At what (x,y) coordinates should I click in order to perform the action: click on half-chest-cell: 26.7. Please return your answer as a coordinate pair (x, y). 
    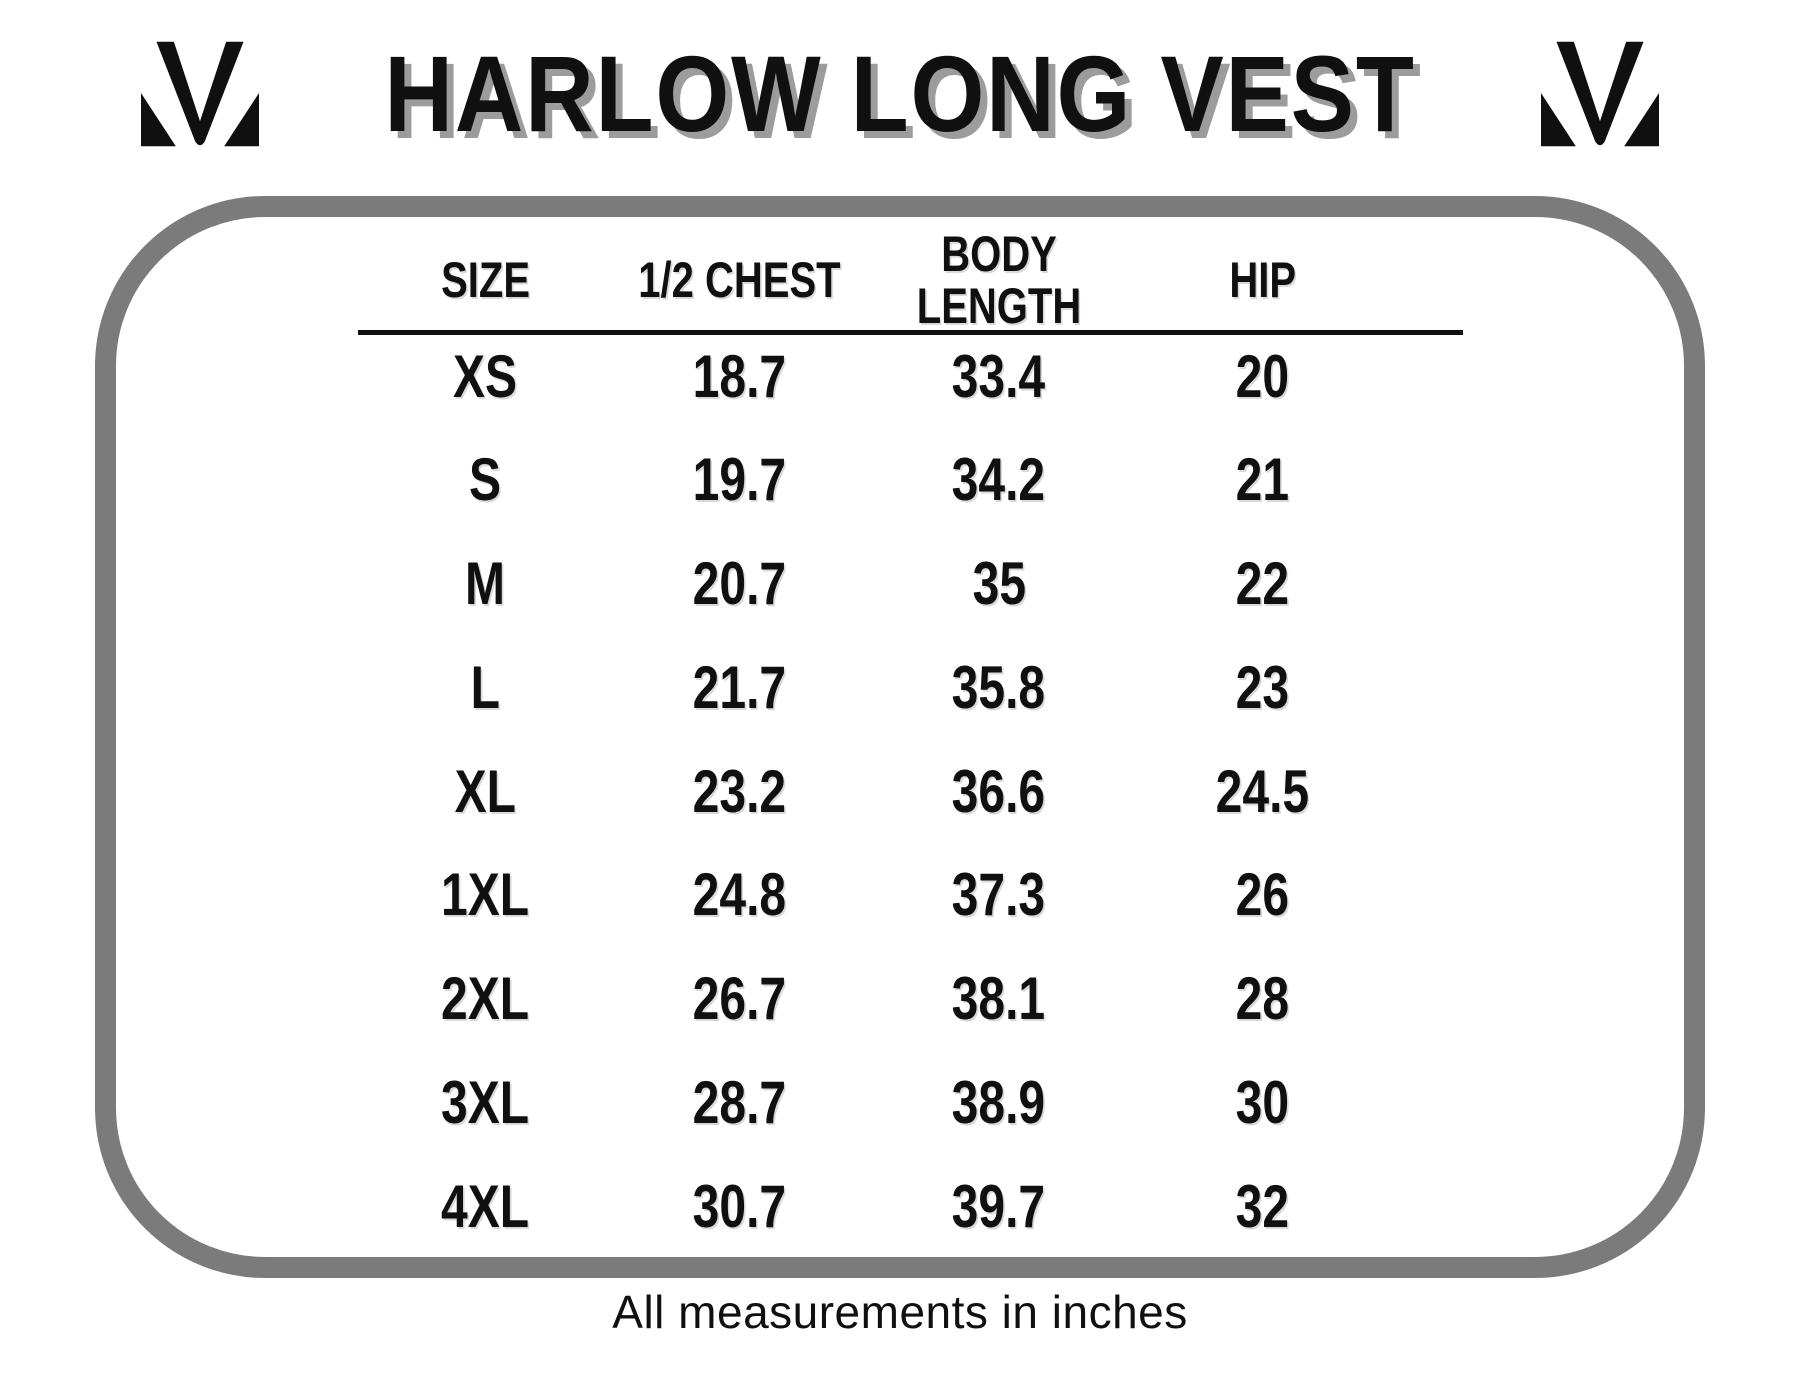
    Looking at the image, I should click on (739, 999).